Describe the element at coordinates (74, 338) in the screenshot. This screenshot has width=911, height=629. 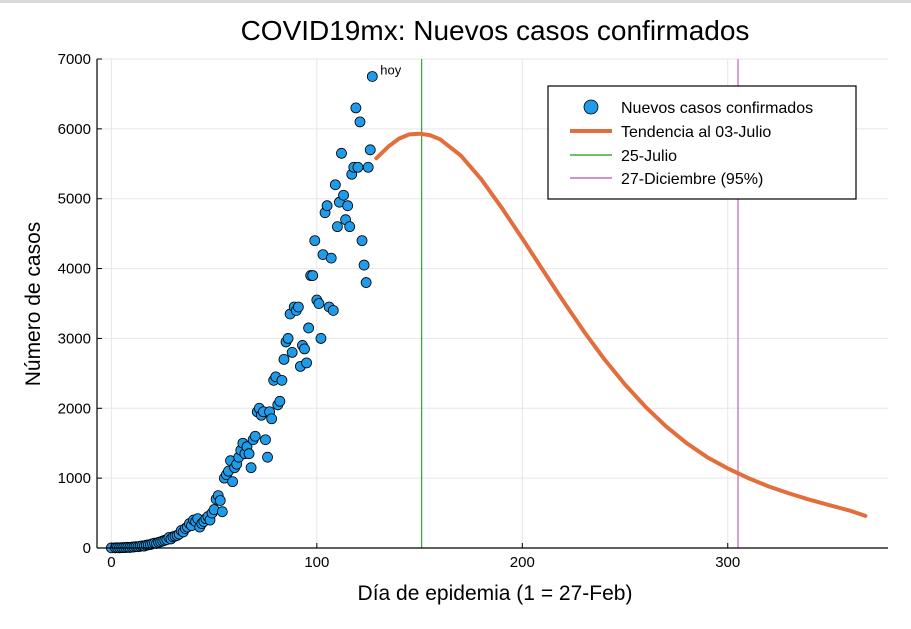
I see `y-tick-label: 3000` at that location.